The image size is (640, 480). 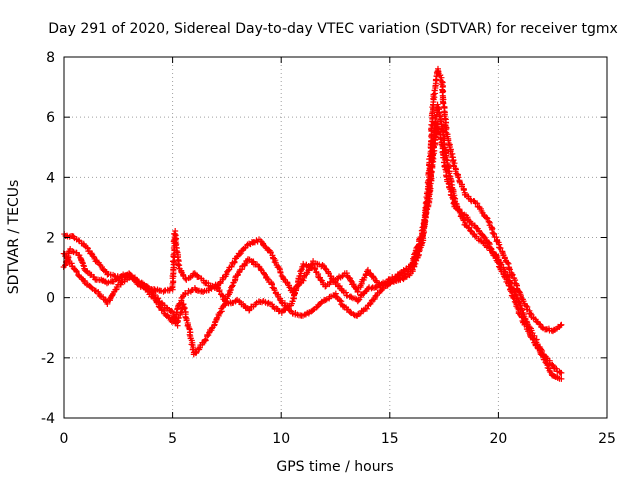 I want to click on y-tick-label: 8, so click(x=50, y=58).